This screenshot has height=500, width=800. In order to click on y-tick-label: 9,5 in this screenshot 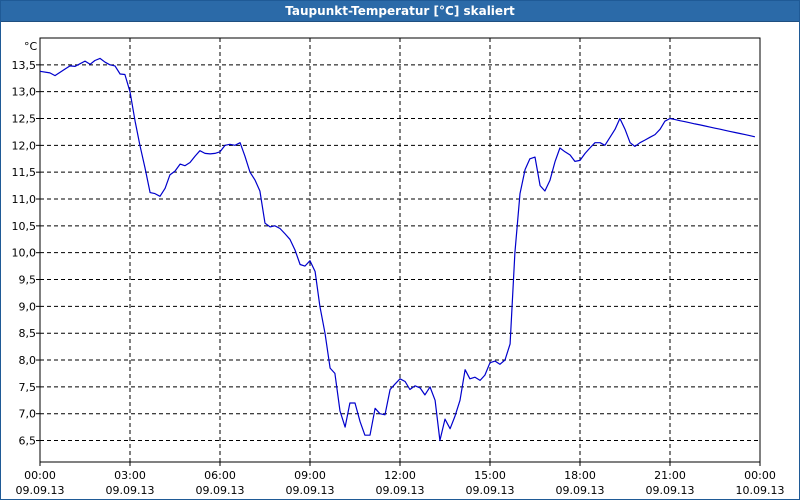, I will do `click(28, 280)`.